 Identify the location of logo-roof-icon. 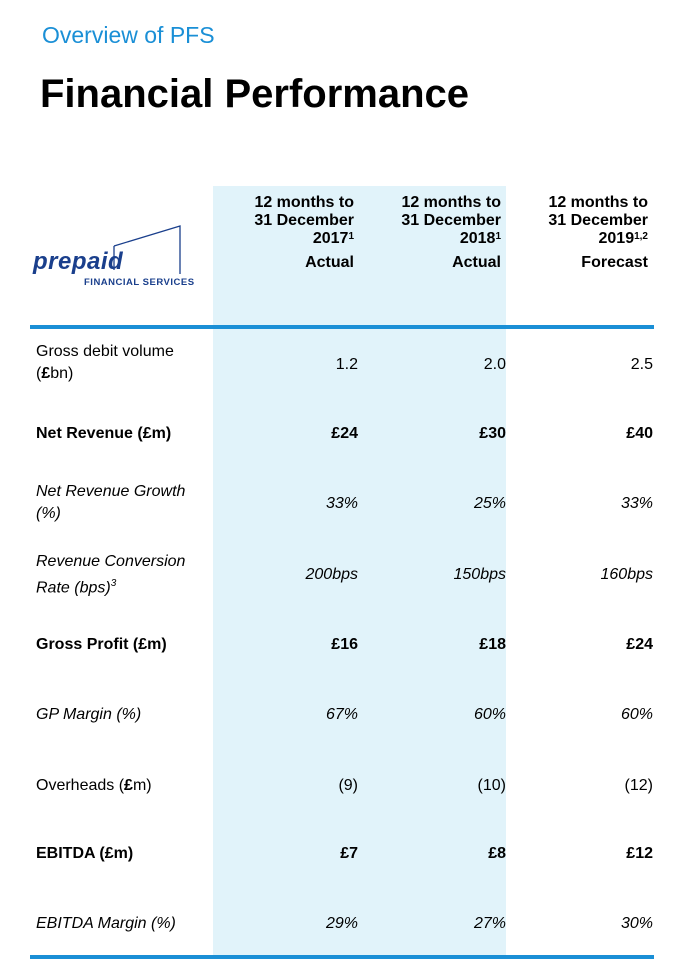
(147, 249).